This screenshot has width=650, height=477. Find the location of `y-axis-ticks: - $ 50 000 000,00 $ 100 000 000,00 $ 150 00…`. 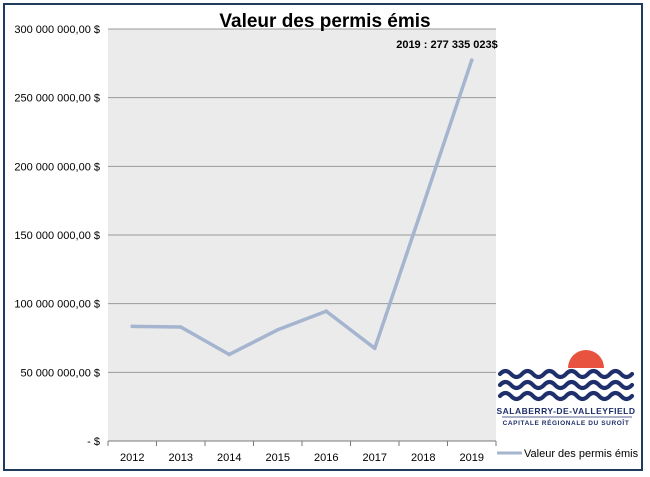

y-axis-ticks: - $ 50 000 000,00 $ 100 000 000,00 $ 150 00… is located at coordinates (57, 236).